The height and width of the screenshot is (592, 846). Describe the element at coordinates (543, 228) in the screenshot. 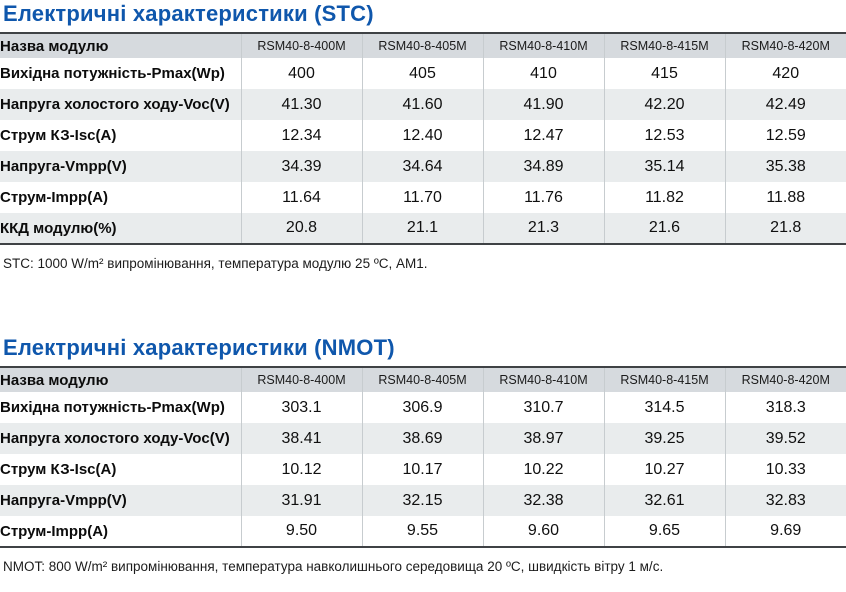

I see `value-cell: 21.3` at that location.